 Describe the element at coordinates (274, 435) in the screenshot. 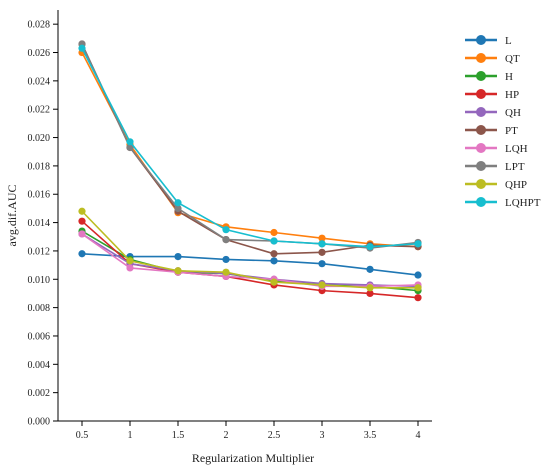

I see `x-tick-label: 2.5` at that location.